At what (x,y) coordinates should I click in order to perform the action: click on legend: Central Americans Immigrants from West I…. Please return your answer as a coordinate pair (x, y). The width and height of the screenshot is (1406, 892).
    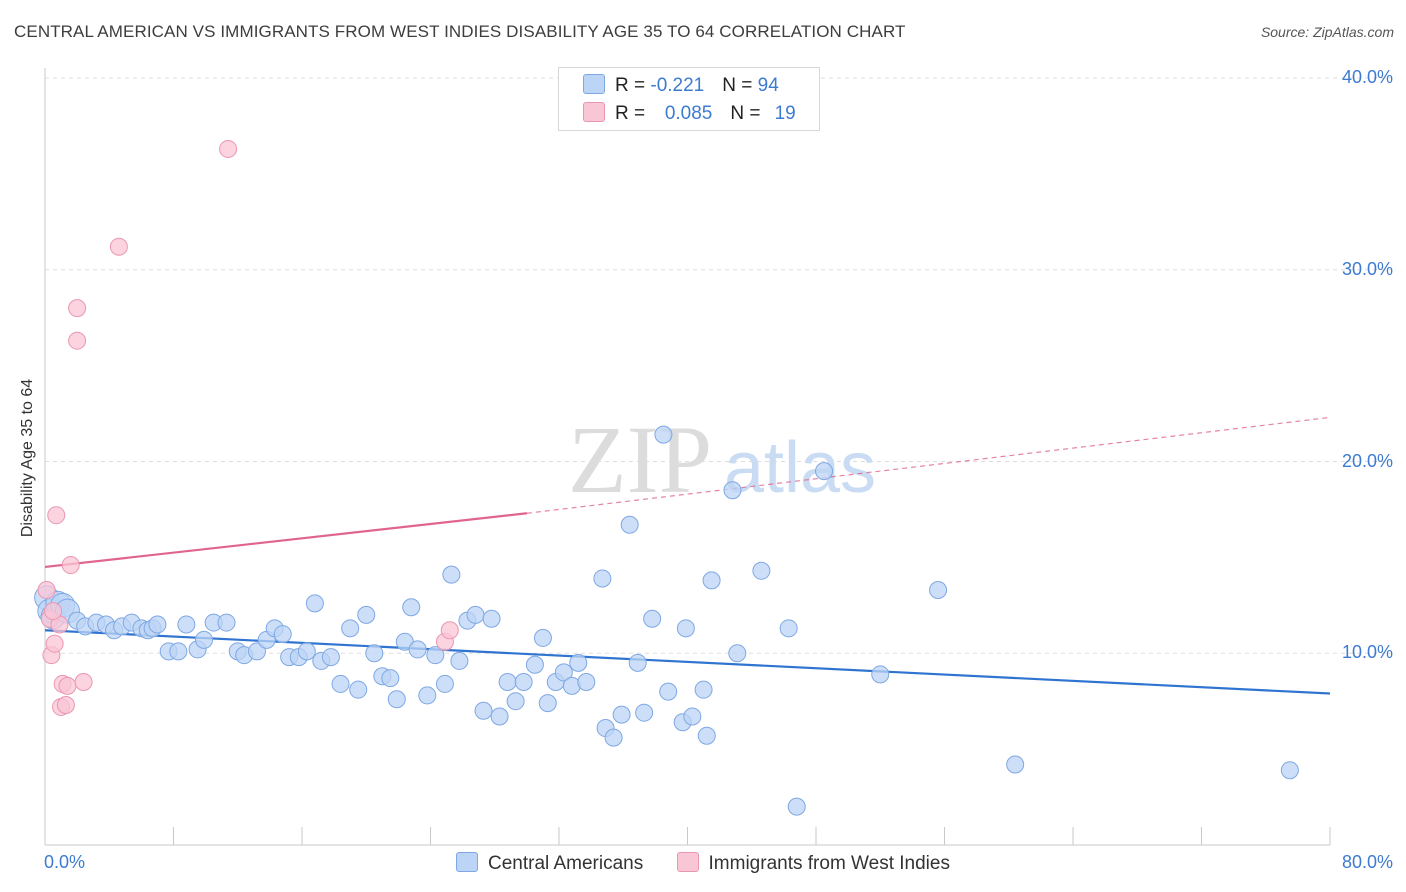
    Looking at the image, I should click on (703, 863).